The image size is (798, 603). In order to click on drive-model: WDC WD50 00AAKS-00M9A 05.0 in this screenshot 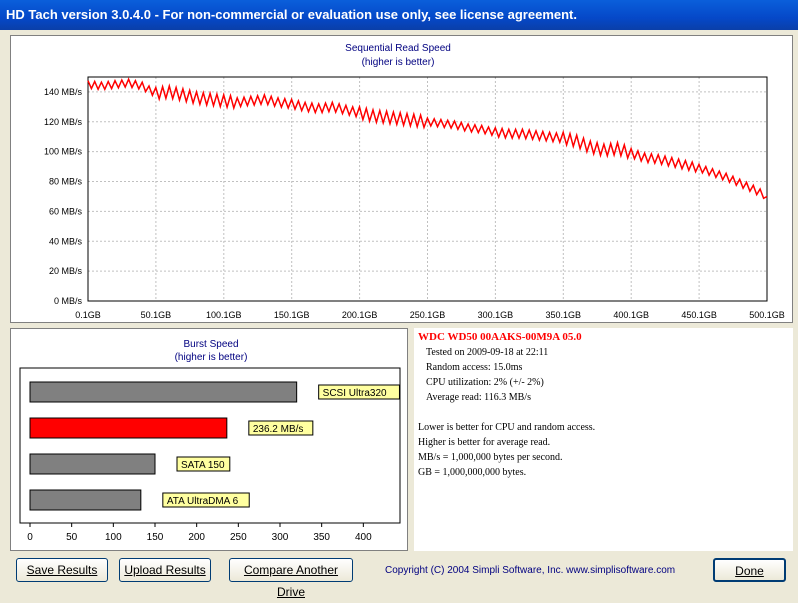, I will do `click(500, 337)`.